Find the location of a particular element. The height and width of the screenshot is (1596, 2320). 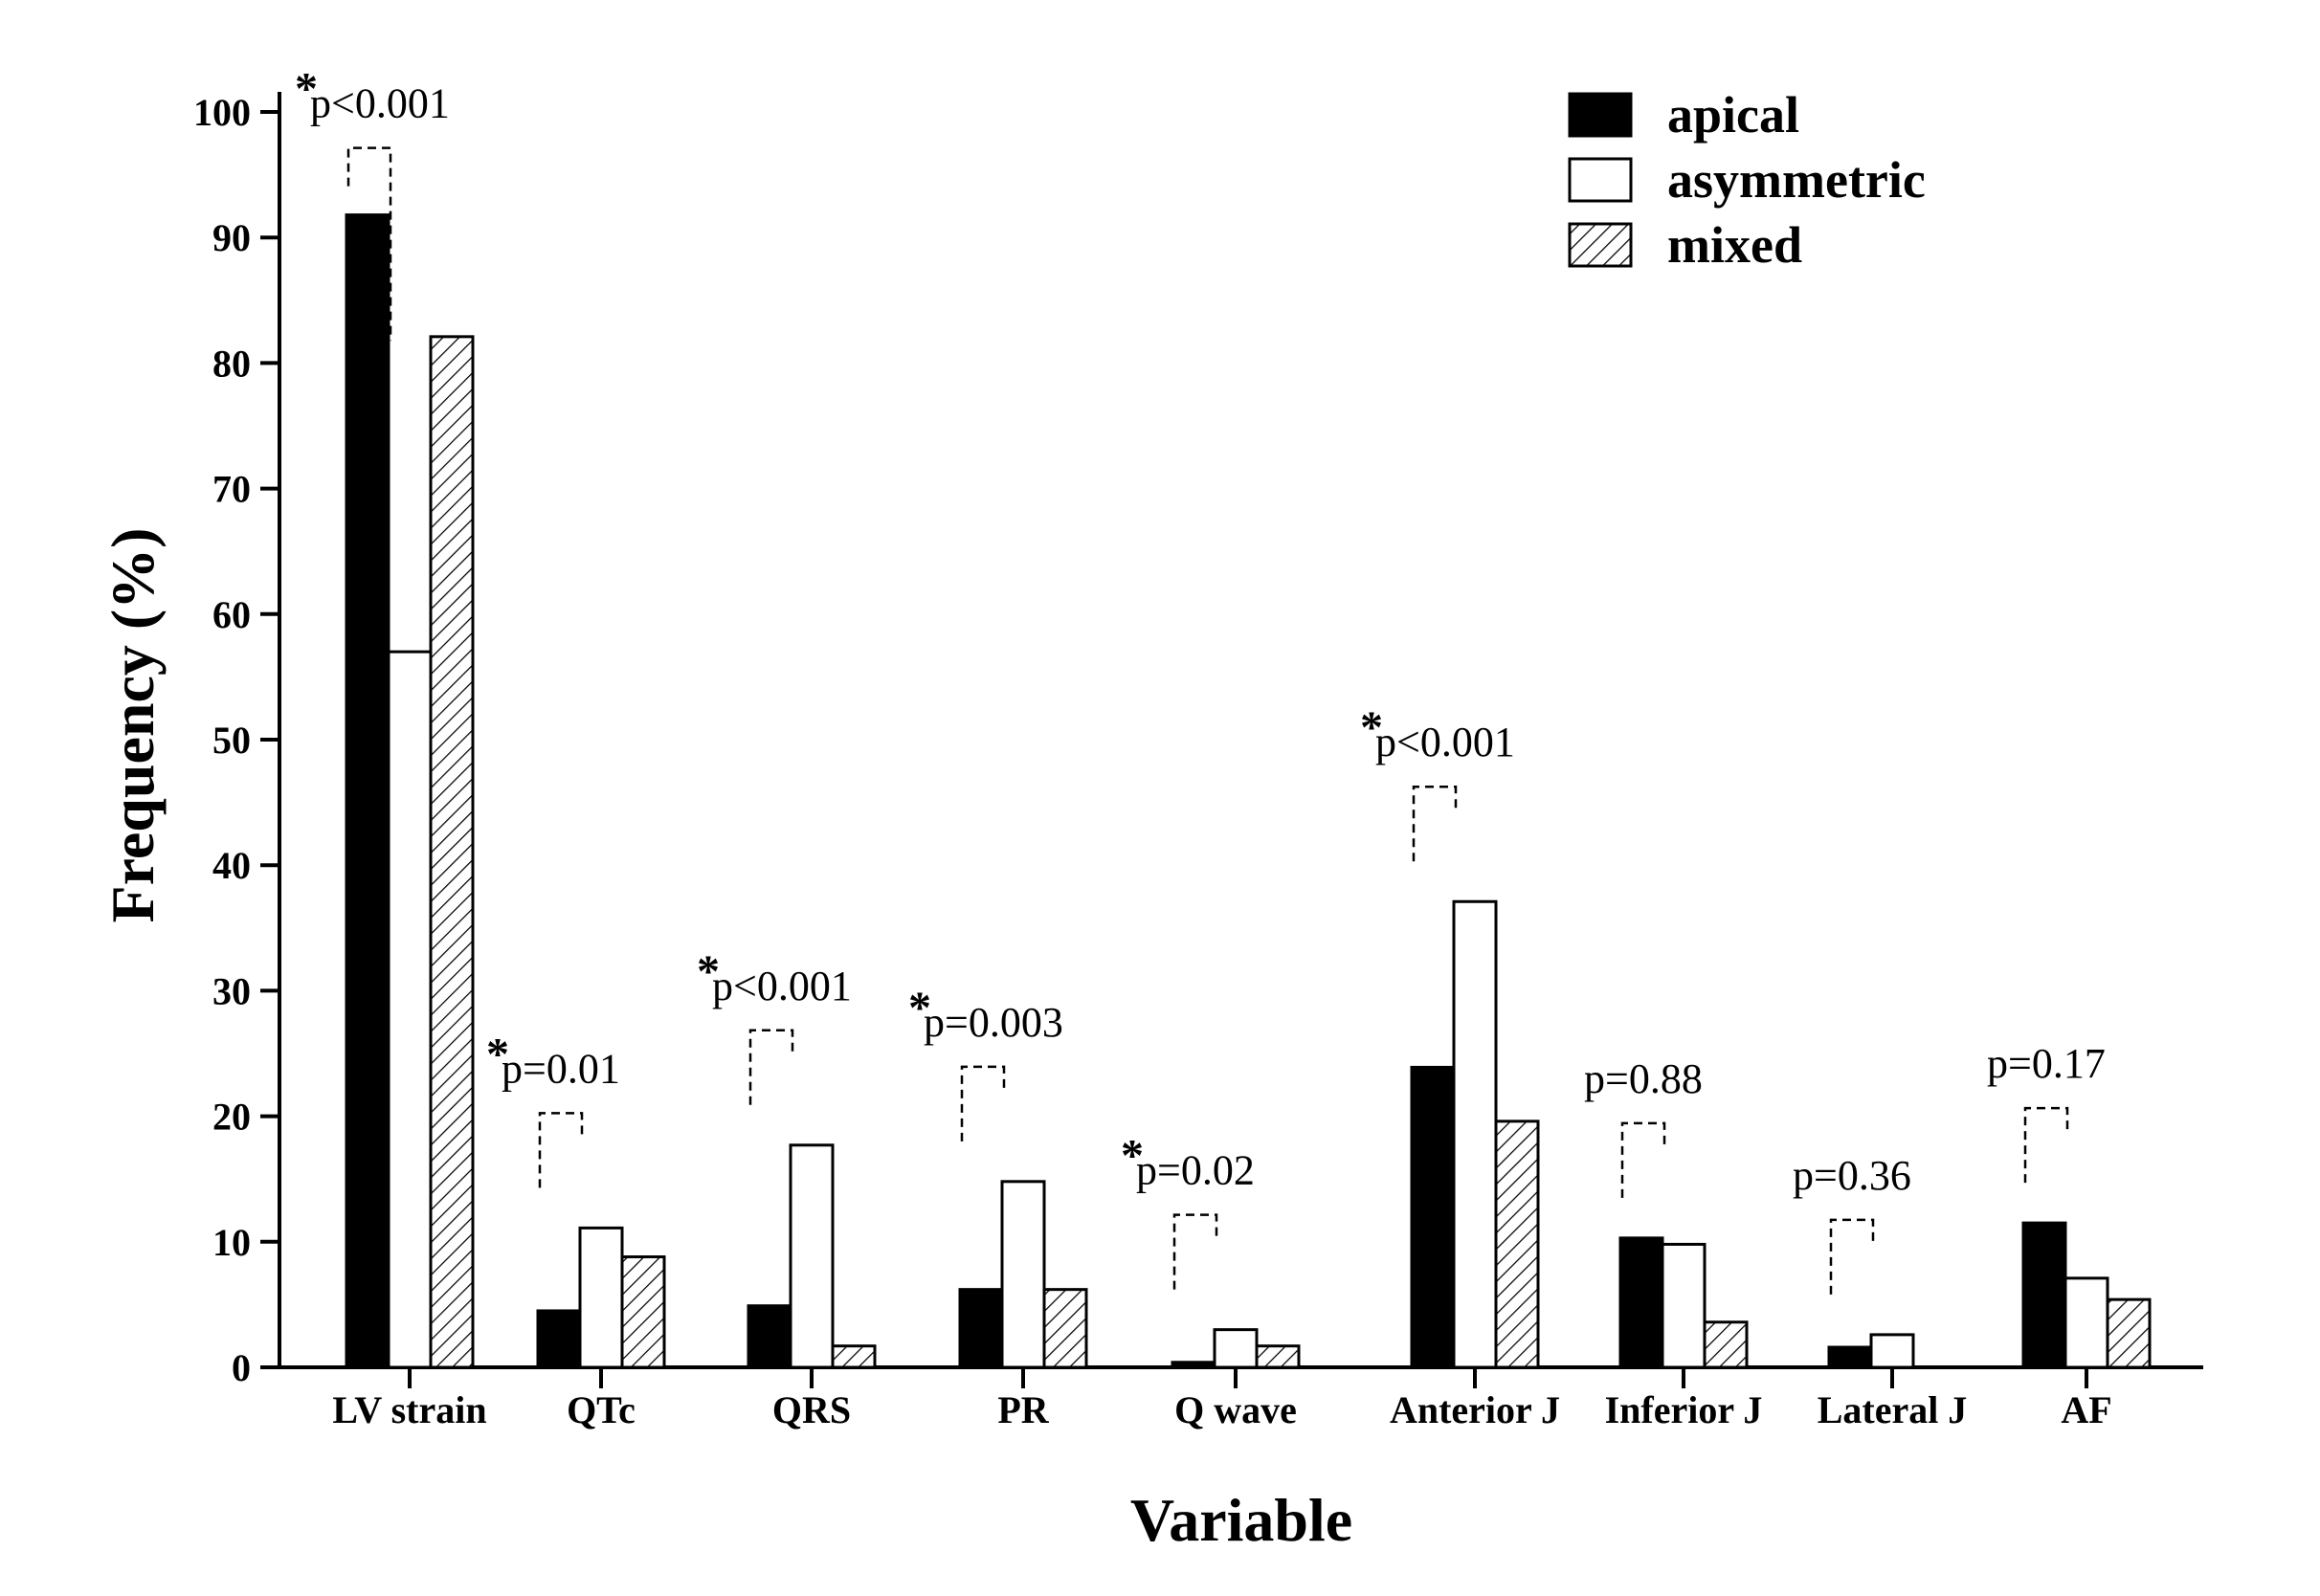

y-tick-label: 80 is located at coordinates (231, 364).